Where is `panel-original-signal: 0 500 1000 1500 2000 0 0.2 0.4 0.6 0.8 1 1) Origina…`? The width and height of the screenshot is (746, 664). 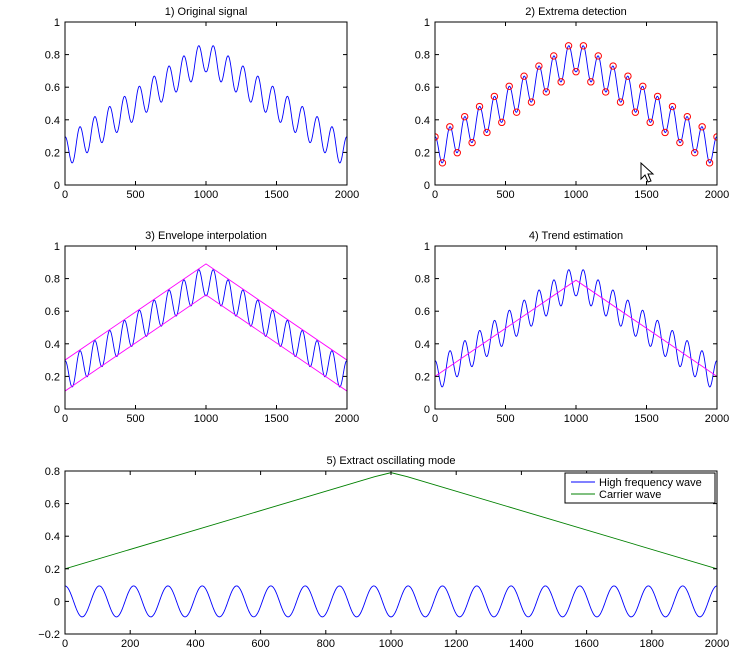
panel-original-signal: 0 500 1000 1500 2000 0 0.2 0.4 0.6 0.8 1 1) Origina… is located at coordinates (202, 103).